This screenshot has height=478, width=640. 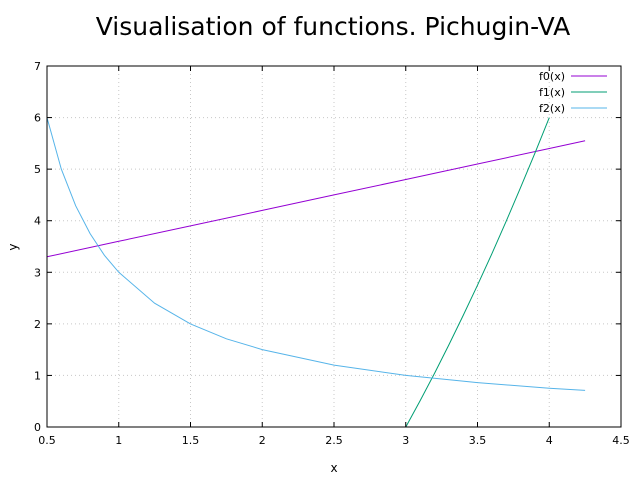 What do you see at coordinates (333, 26) in the screenshot?
I see `chart-title: Visualisation of functions. Pichugin-VA` at bounding box center [333, 26].